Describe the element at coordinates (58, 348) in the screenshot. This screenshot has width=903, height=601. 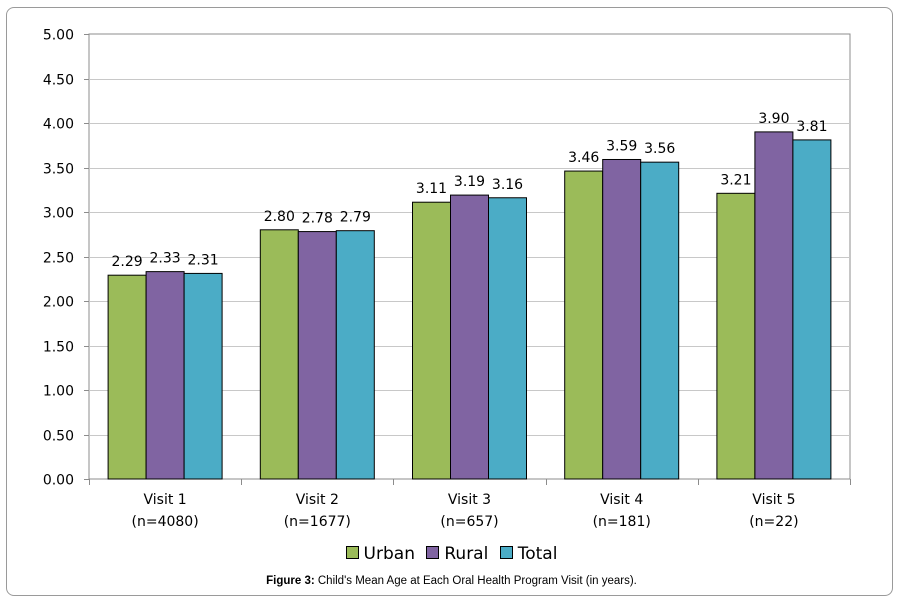
I see `y-tick-label: 1.50` at that location.